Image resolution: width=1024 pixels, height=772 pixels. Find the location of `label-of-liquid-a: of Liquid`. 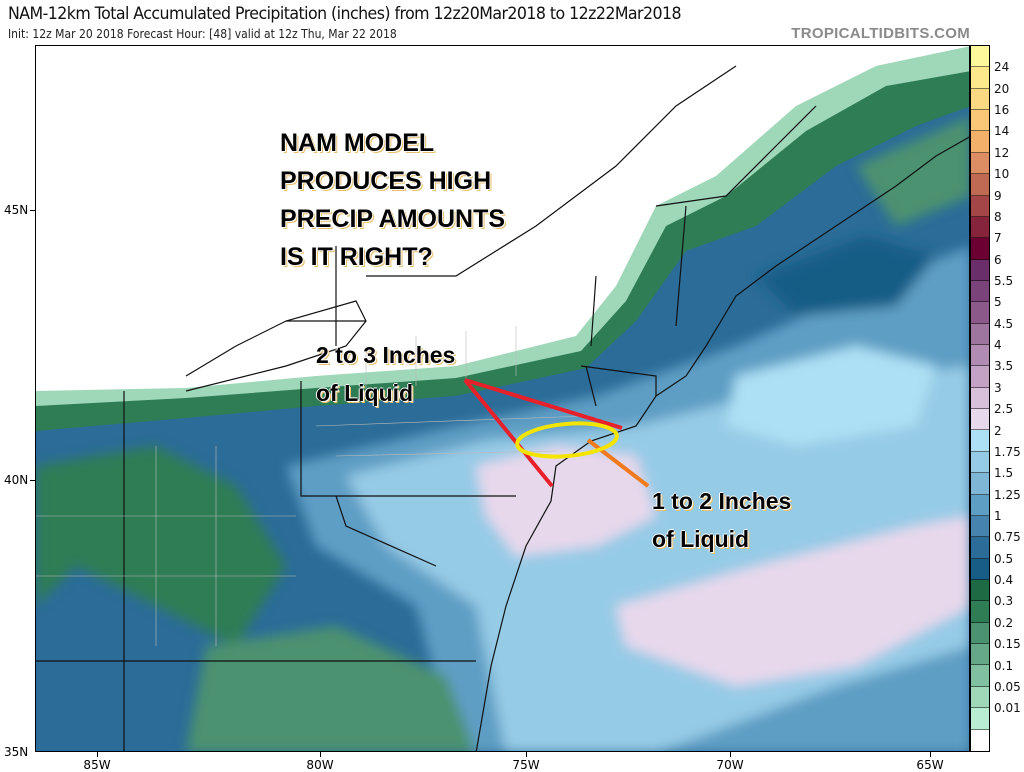

label-of-liquid-a: of Liquid is located at coordinates (365, 393).